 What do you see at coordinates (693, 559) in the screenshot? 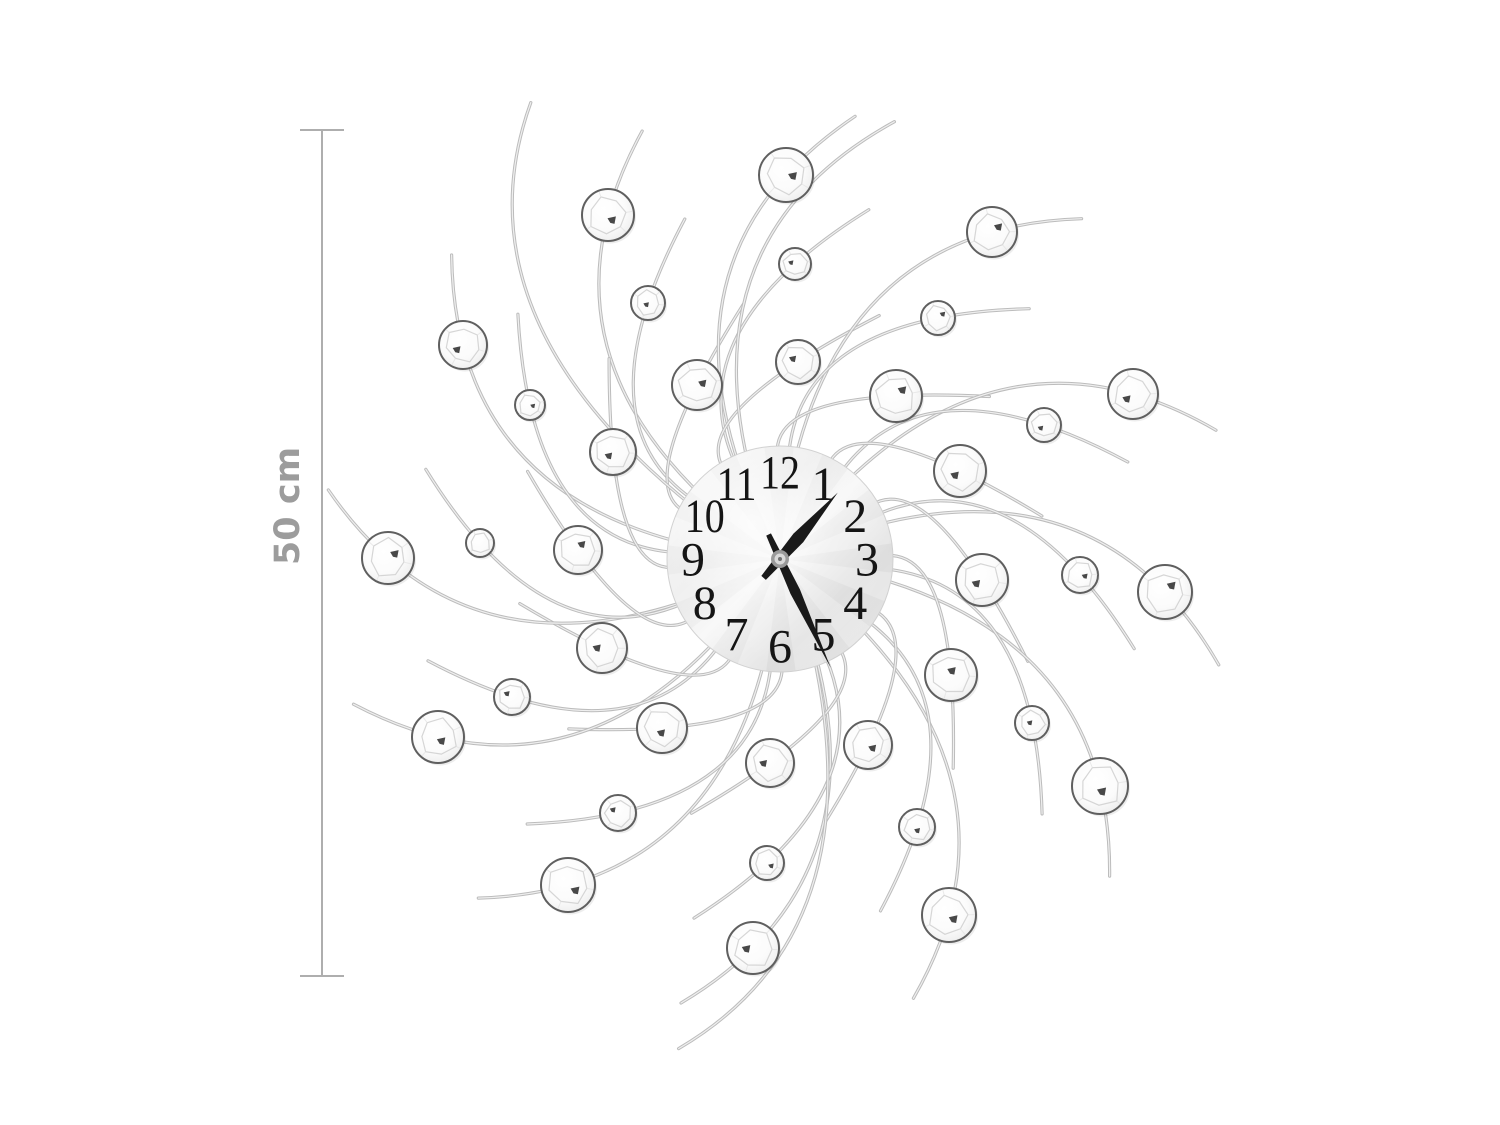
I see `clock-numeral-9: 9` at bounding box center [693, 559].